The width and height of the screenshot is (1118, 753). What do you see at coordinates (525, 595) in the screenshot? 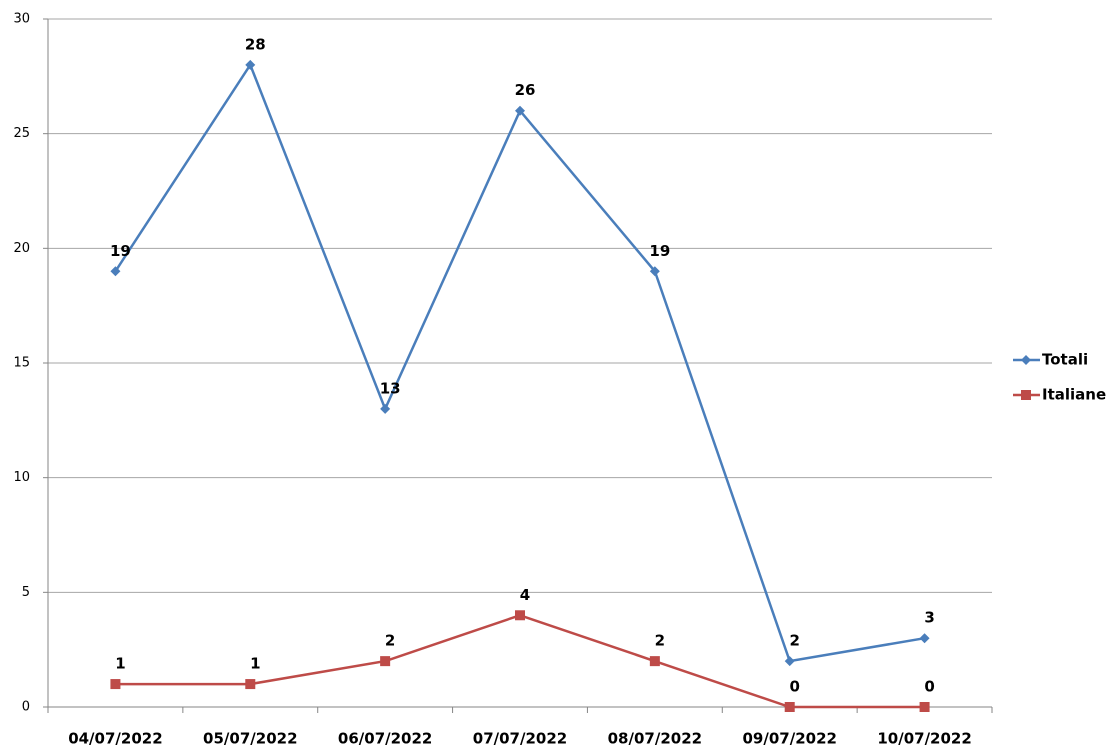
I see `data-label: 4` at bounding box center [525, 595].